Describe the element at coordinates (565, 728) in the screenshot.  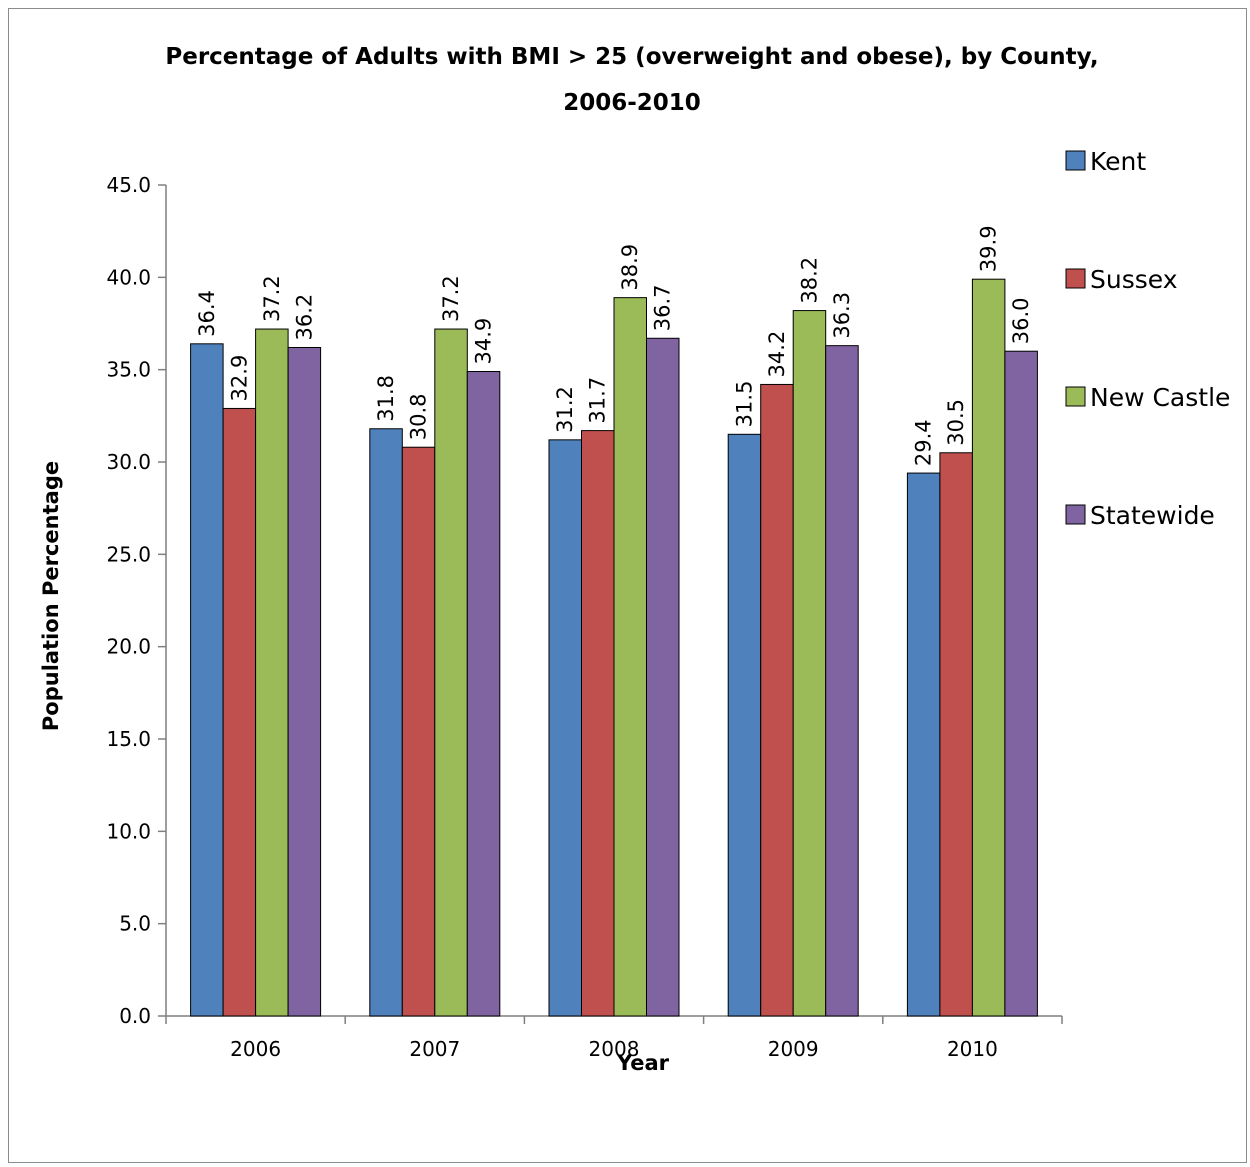
I see `bar-kent-2008` at that location.